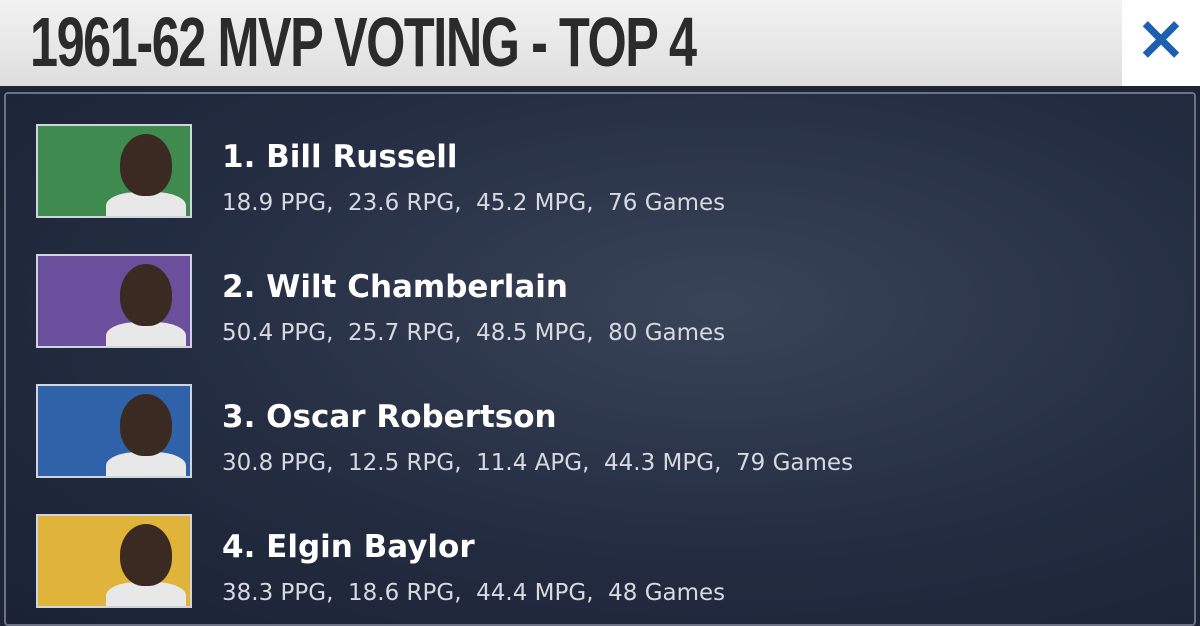  I want to click on player-stats: 50.4 PPG, 25.7 RPG, 48.5 MPG, 80 Games, so click(474, 333).